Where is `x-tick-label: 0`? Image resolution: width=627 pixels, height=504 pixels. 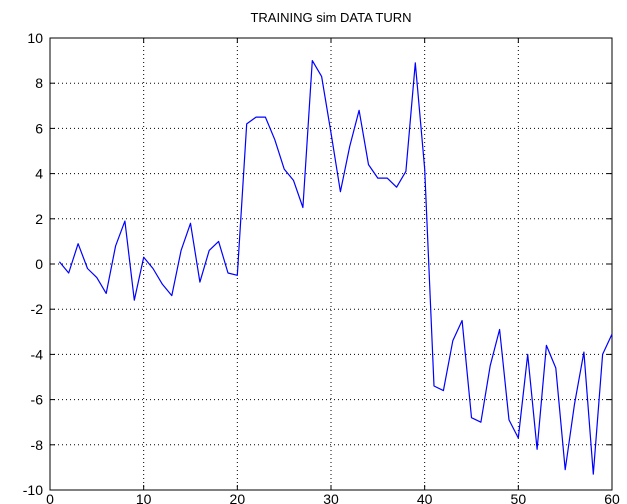 x-tick-label: 0 is located at coordinates (50, 497).